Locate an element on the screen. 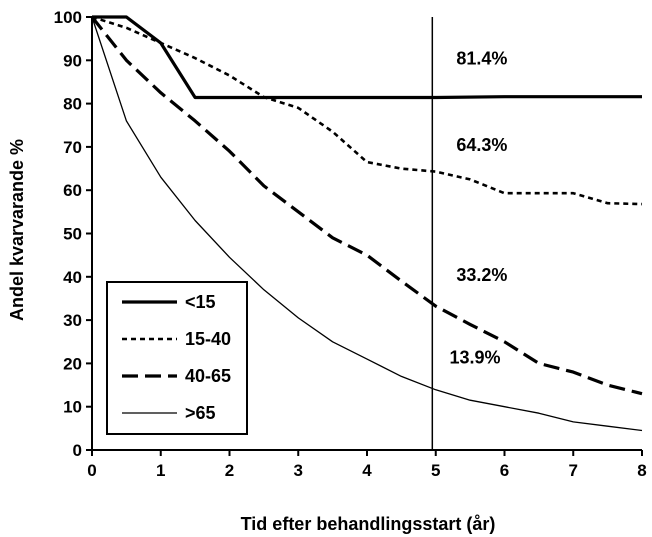 The height and width of the screenshot is (537, 652). x-tick-label: 0 is located at coordinates (91, 470).